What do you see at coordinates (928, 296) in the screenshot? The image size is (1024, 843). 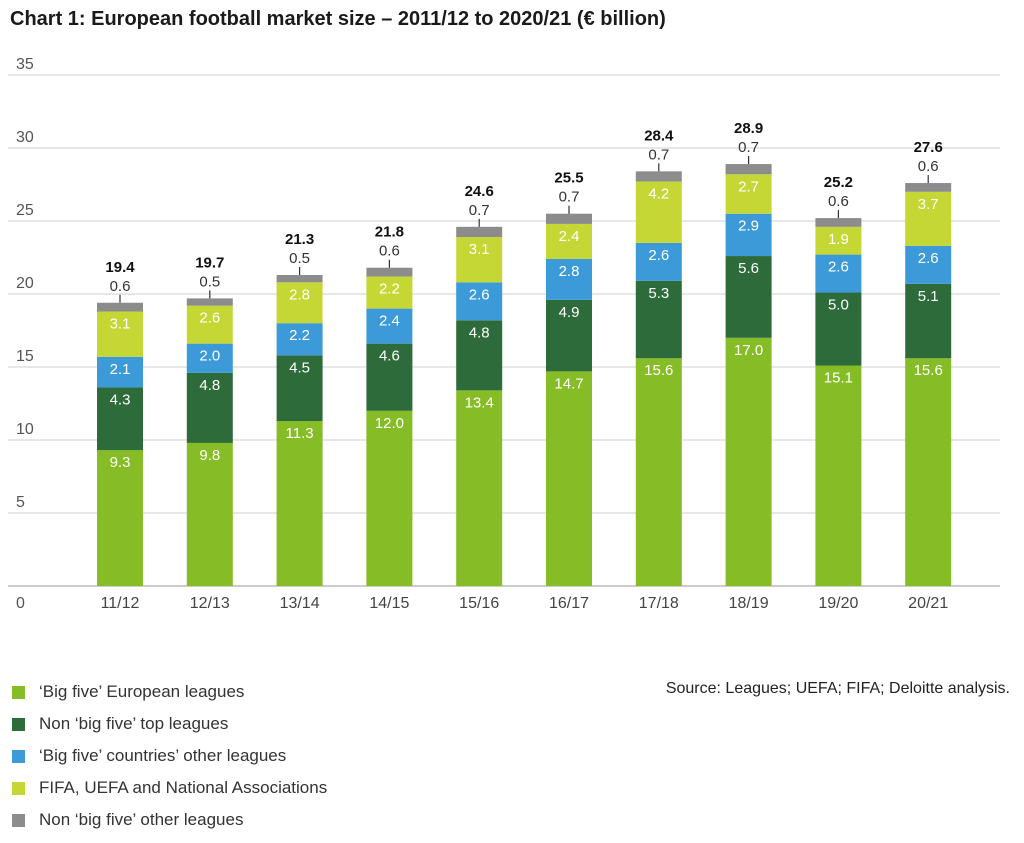 I see `segment-value-label: 5.1` at bounding box center [928, 296].